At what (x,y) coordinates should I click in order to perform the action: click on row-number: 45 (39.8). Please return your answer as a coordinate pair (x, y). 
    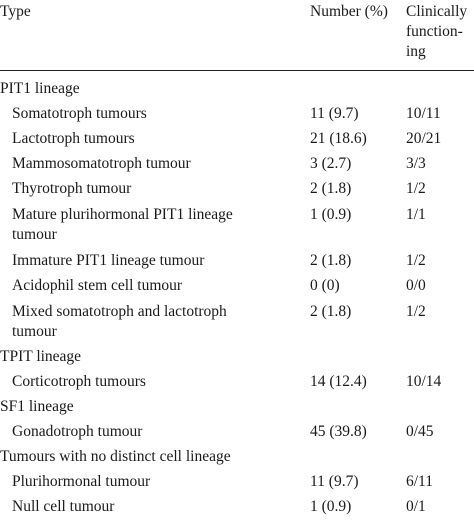
    Looking at the image, I should click on (338, 431).